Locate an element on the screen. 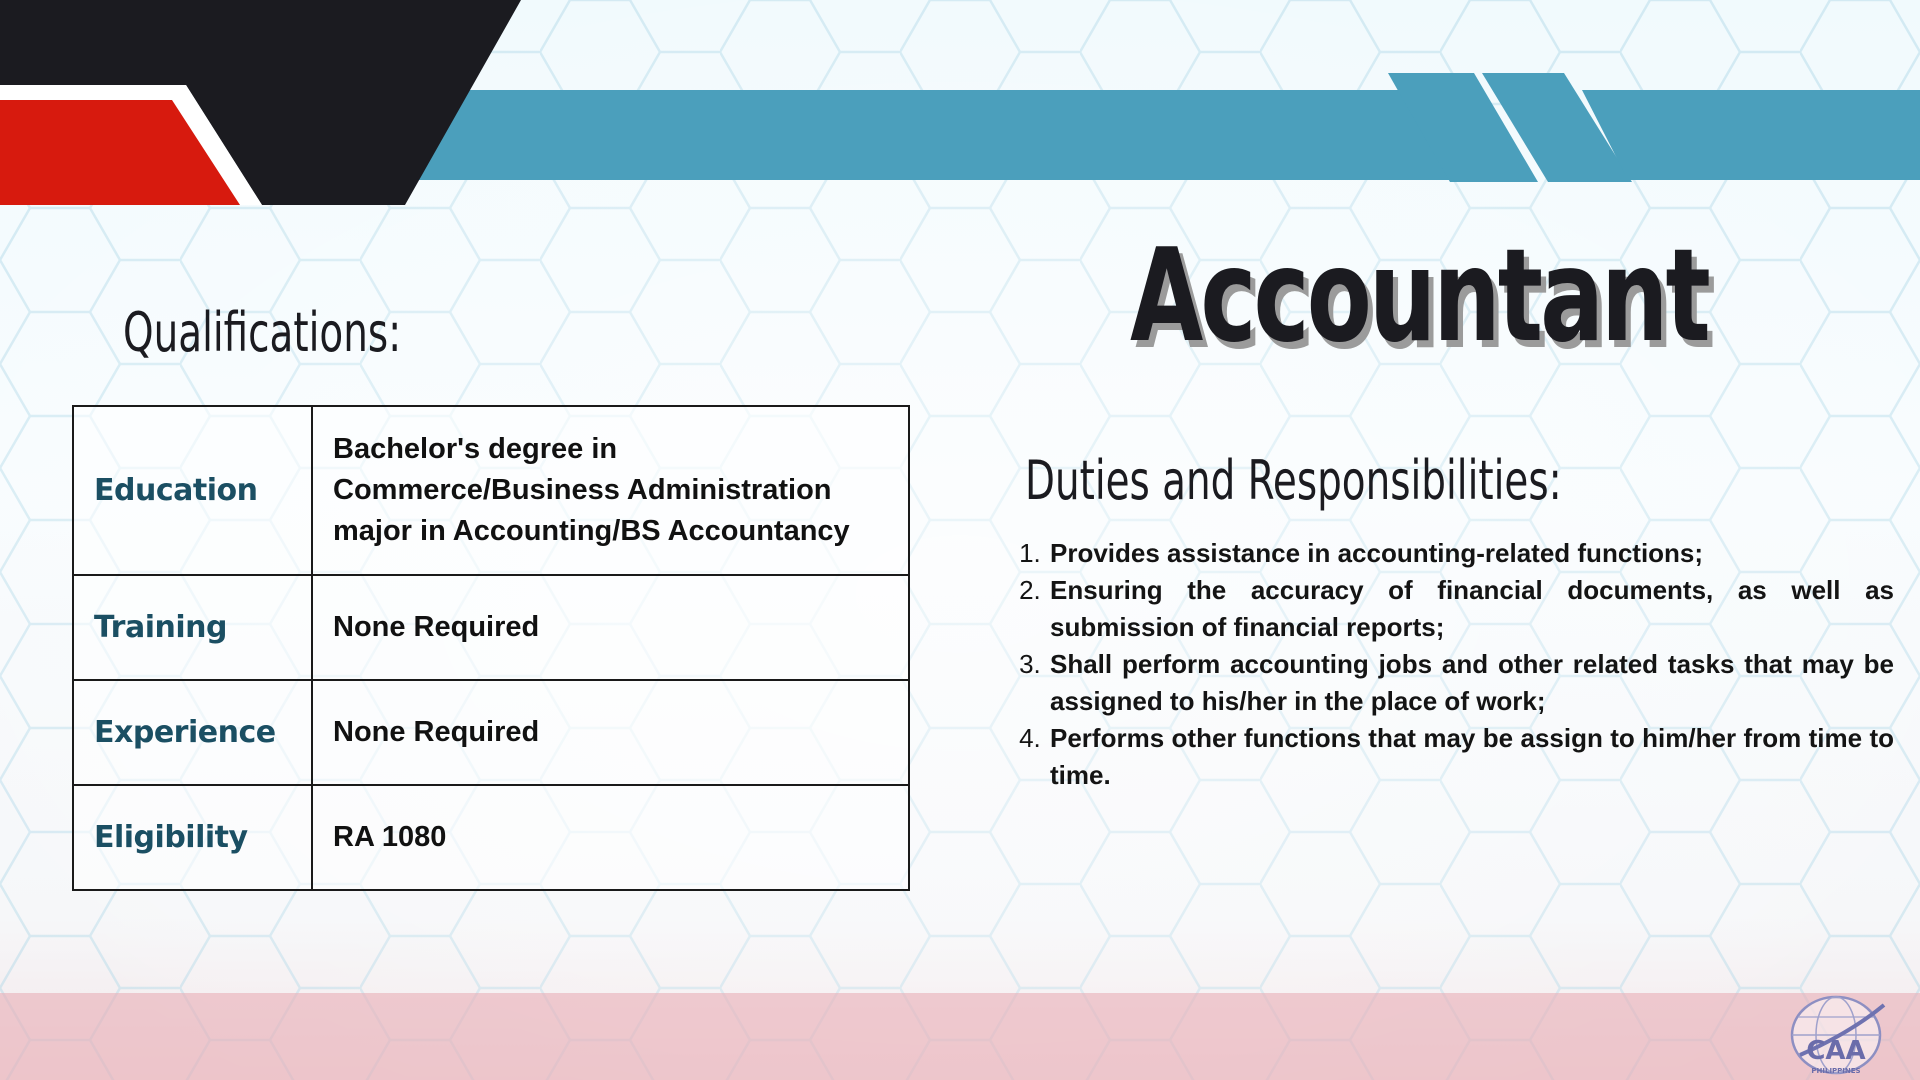 This screenshot has width=1920, height=1080. table-row-experience: Experience None Required is located at coordinates (491, 732).